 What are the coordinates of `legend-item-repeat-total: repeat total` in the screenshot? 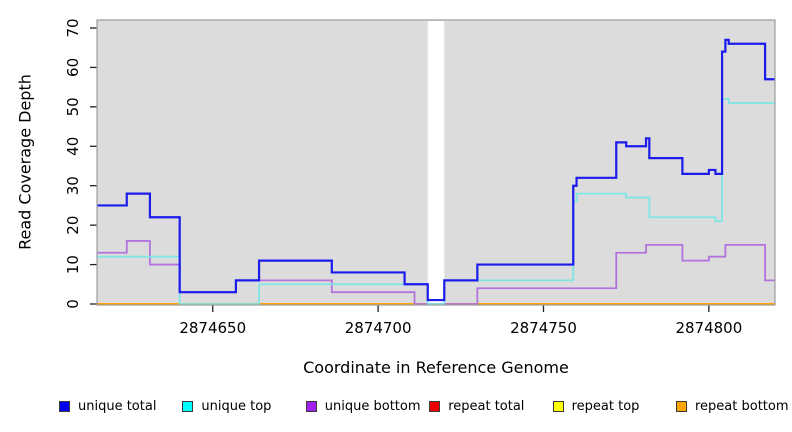 It's located at (476, 406).